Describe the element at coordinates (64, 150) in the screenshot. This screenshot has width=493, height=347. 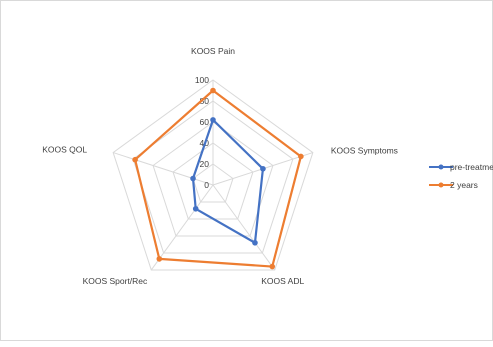
I see `category-label-koos-qol: KOOS QOL` at that location.